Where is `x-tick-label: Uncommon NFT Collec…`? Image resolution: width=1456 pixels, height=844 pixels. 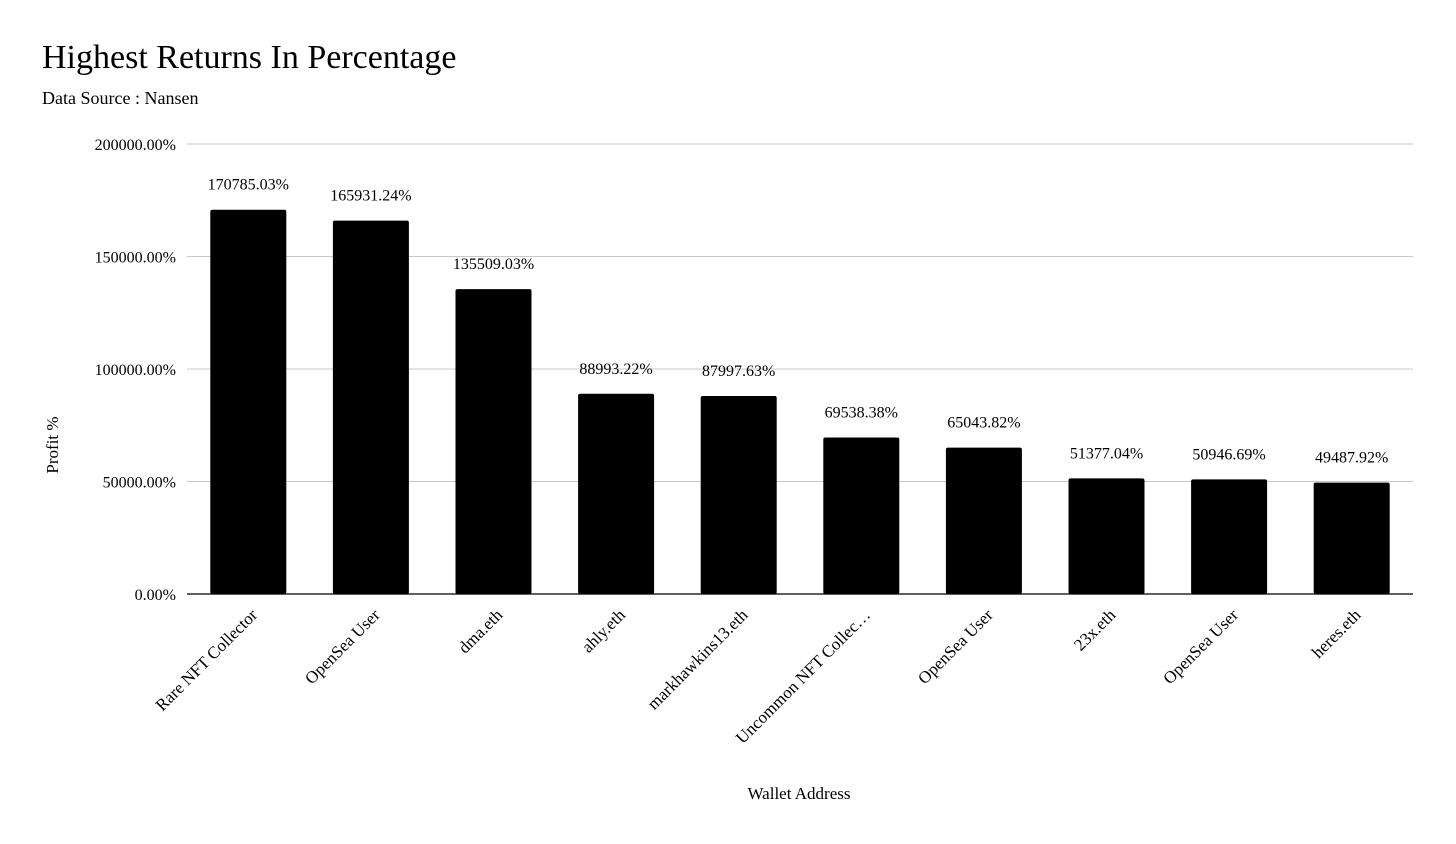 x-tick-label: Uncommon NFT Collec… is located at coordinates (803, 676).